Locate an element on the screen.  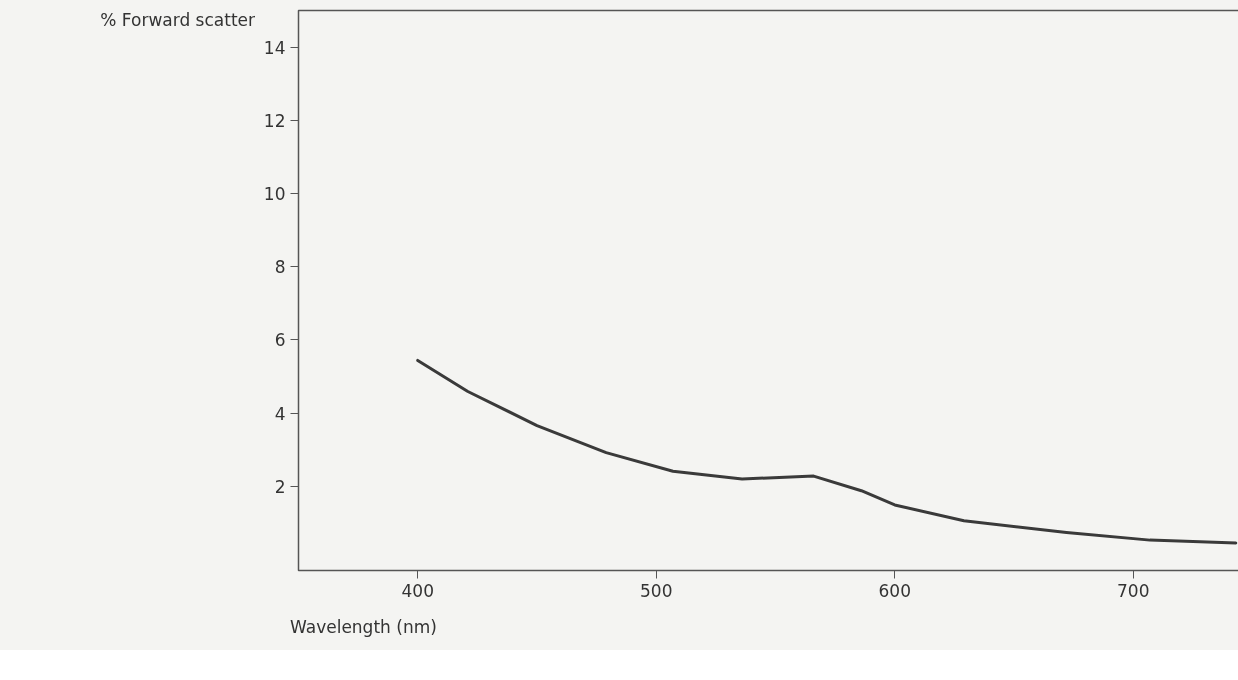
x-axis-title: Wavelength (nm) is located at coordinates (363, 627).